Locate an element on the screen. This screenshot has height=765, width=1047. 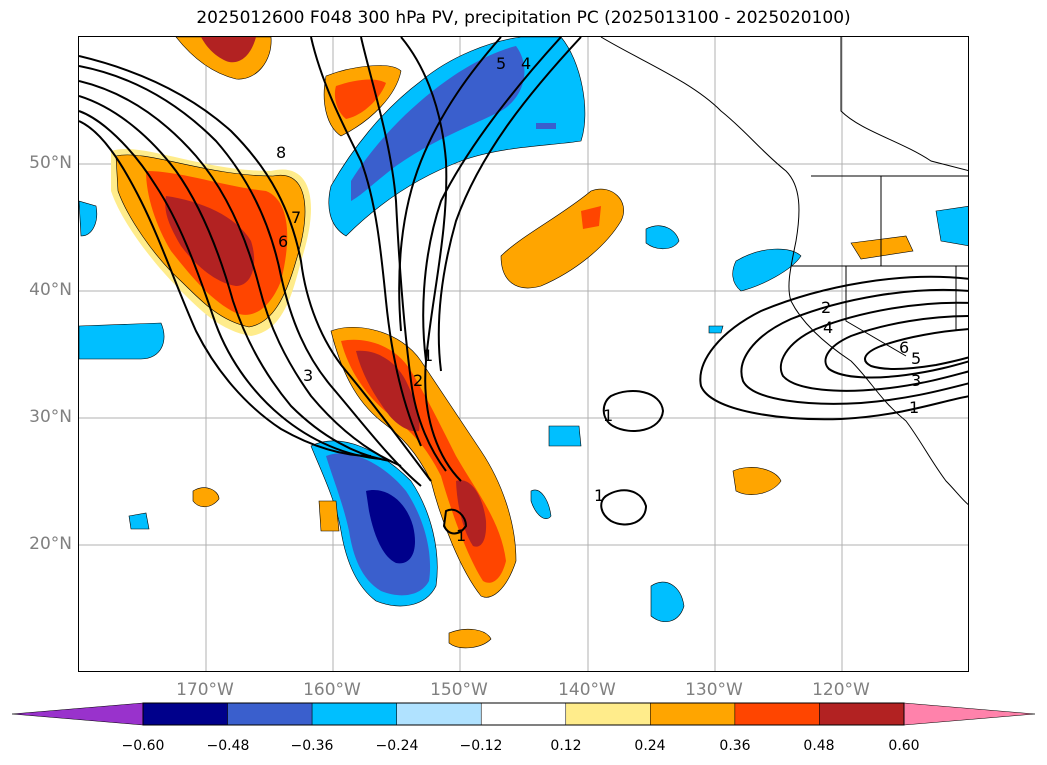
colorbar-extend-min is located at coordinates (77, 714).